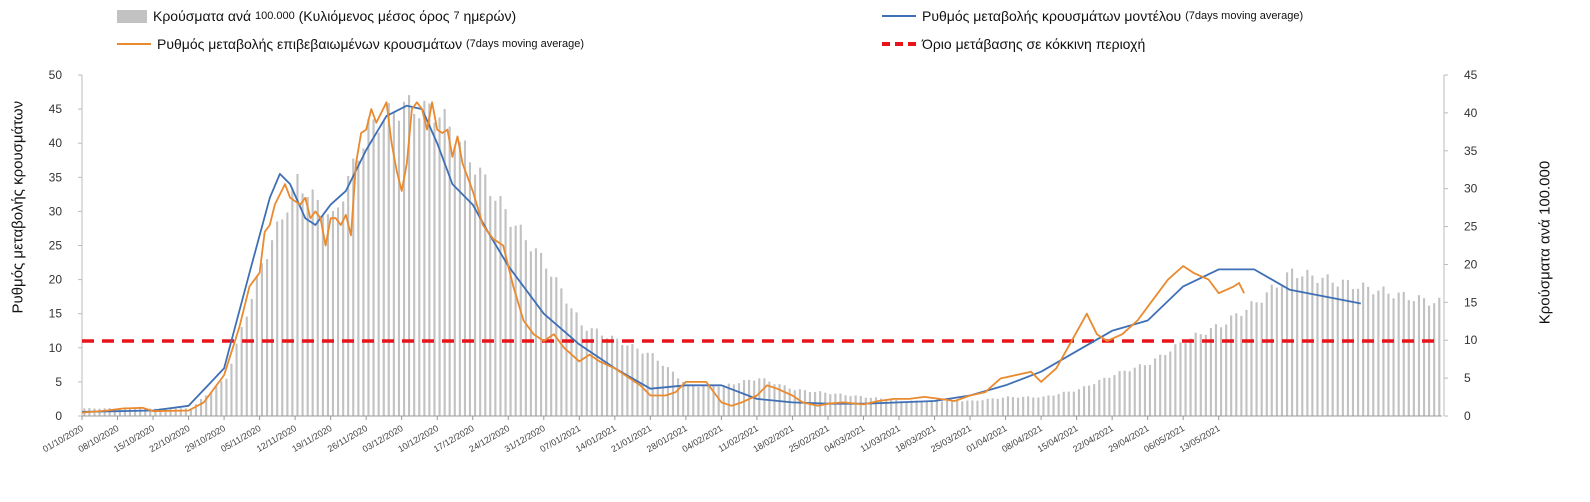 This screenshot has height=502, width=1590. Describe the element at coordinates (1460, 245) in the screenshot. I see `right-axis-ticks: 0 5 10 15 20 25 30 35 40 45` at that location.